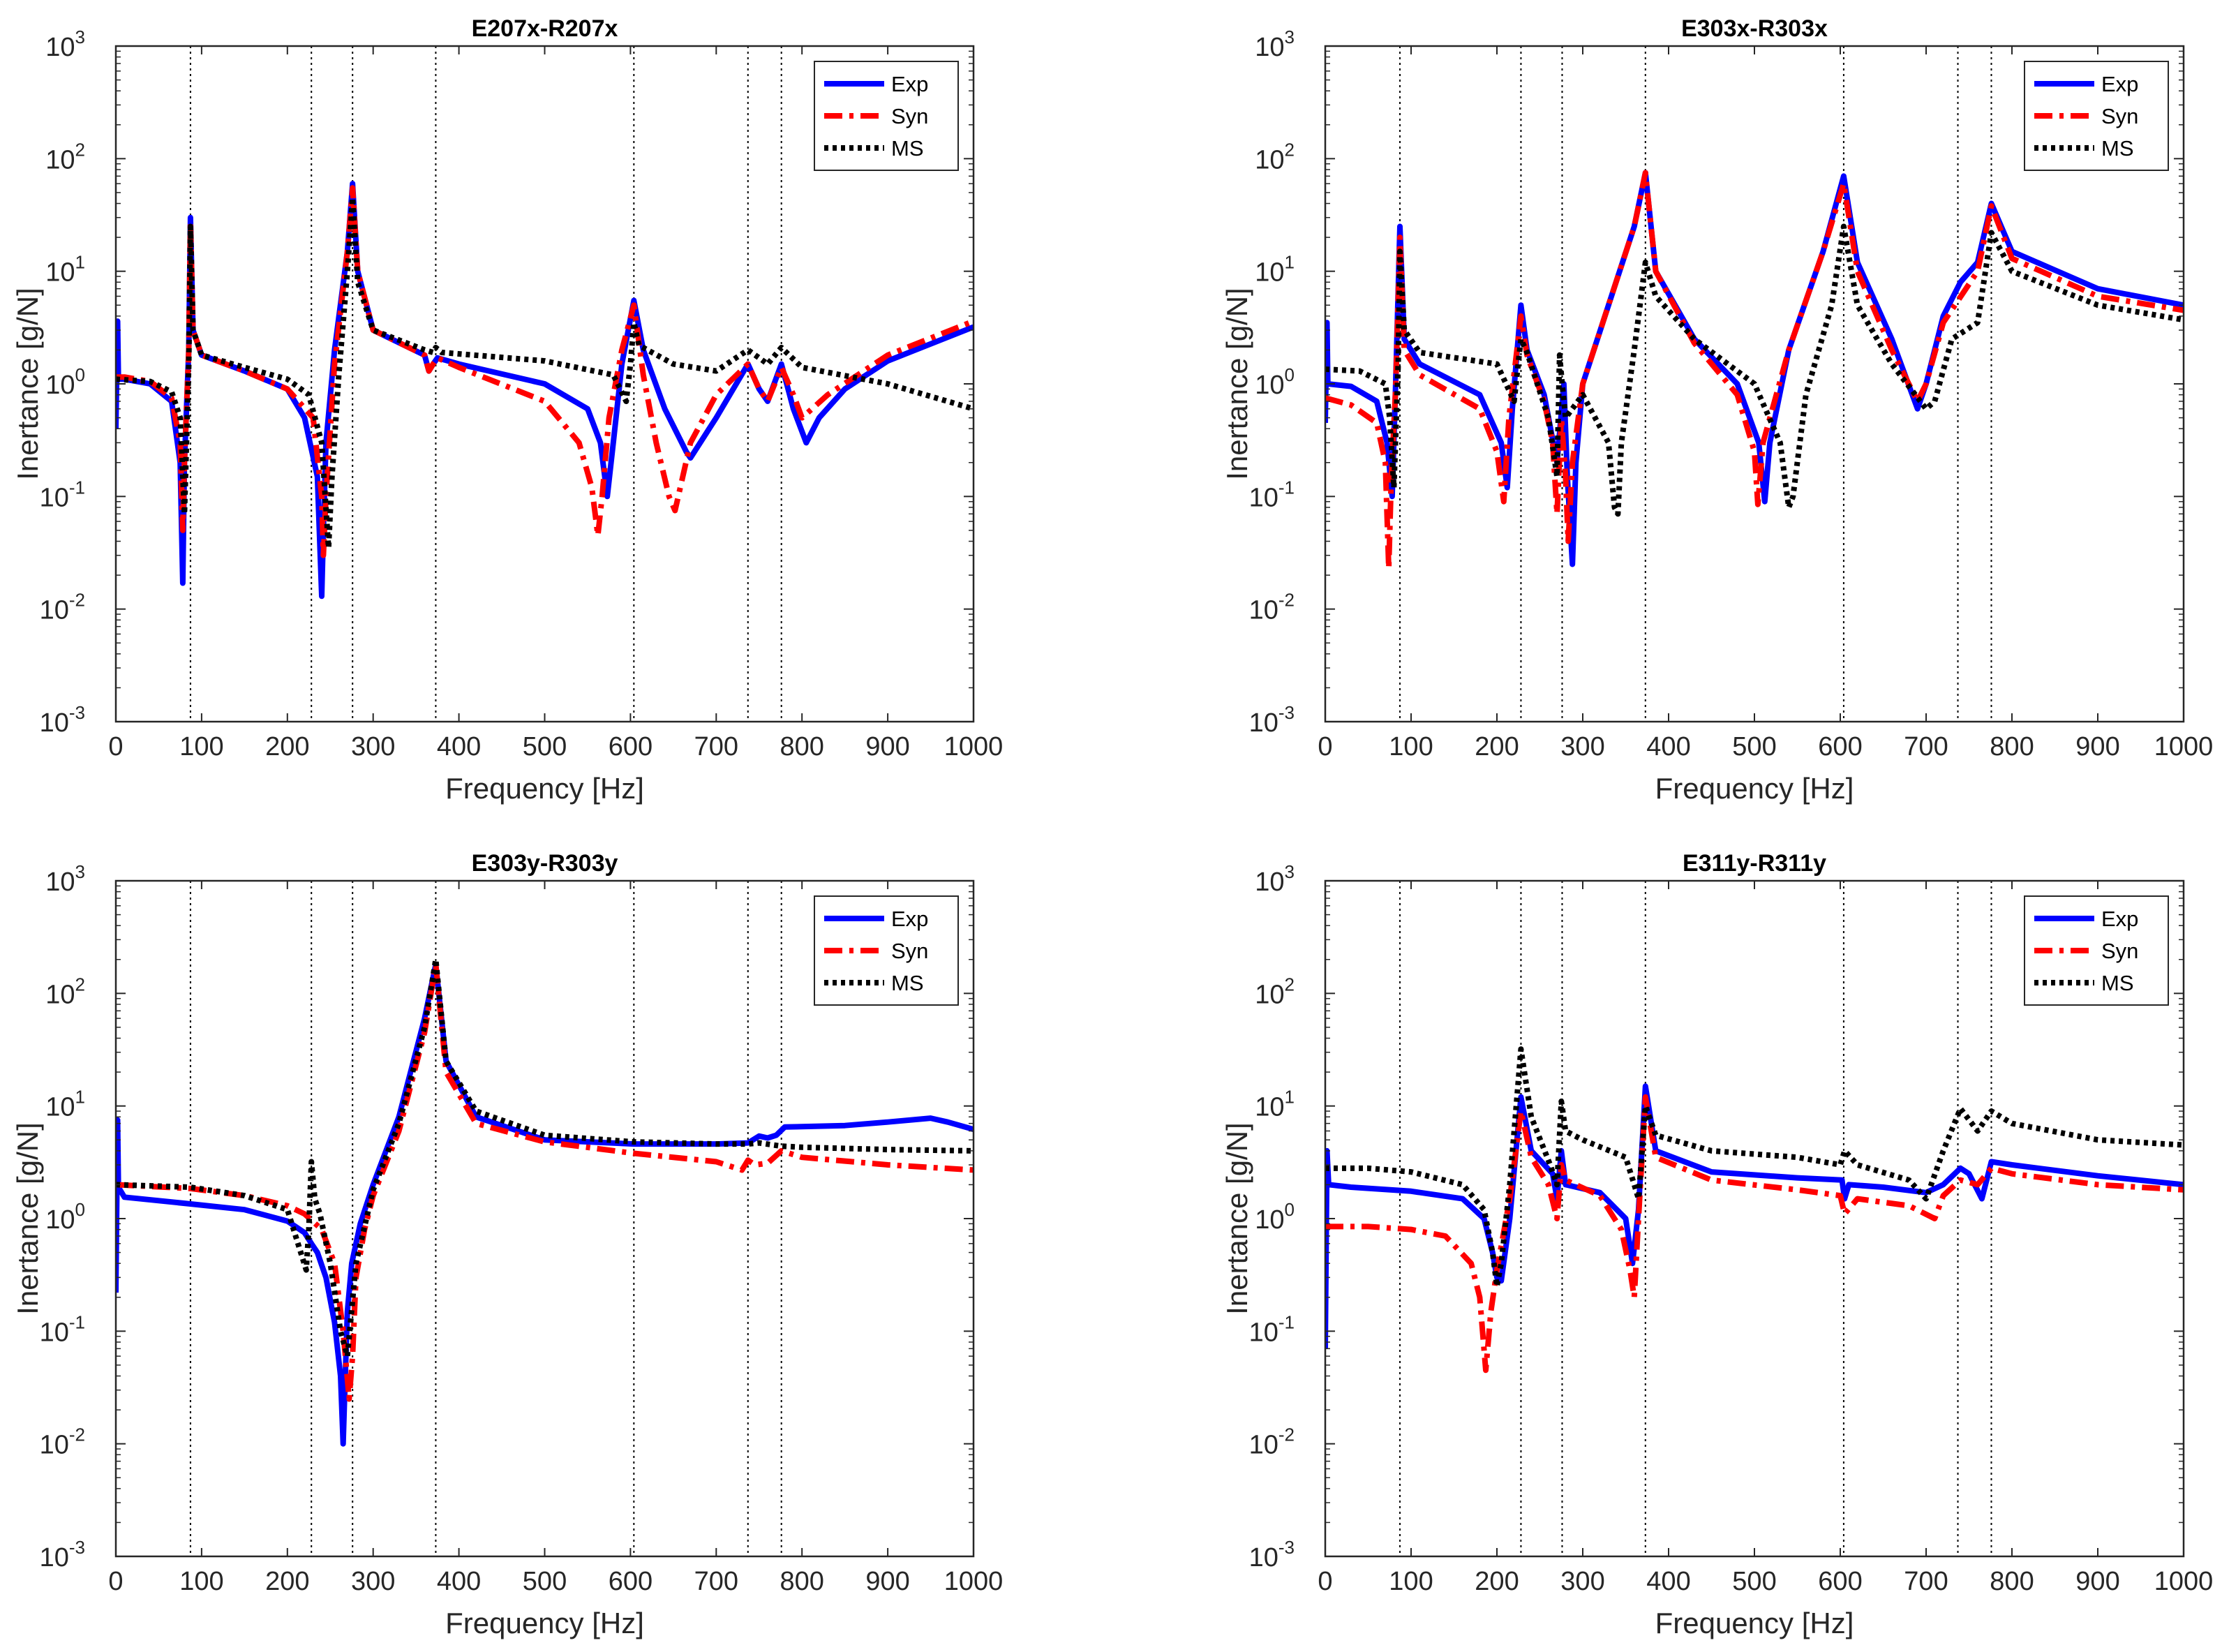 This screenshot has height=1652, width=2222. I want to click on chart-title: E311y-R311y, so click(1754, 863).